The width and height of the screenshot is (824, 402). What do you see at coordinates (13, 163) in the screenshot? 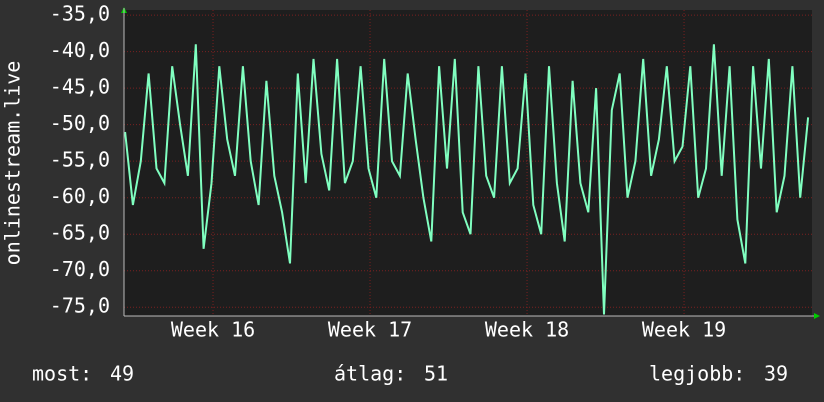
I see `y-axis-label: onlinestream.live` at bounding box center [13, 163].